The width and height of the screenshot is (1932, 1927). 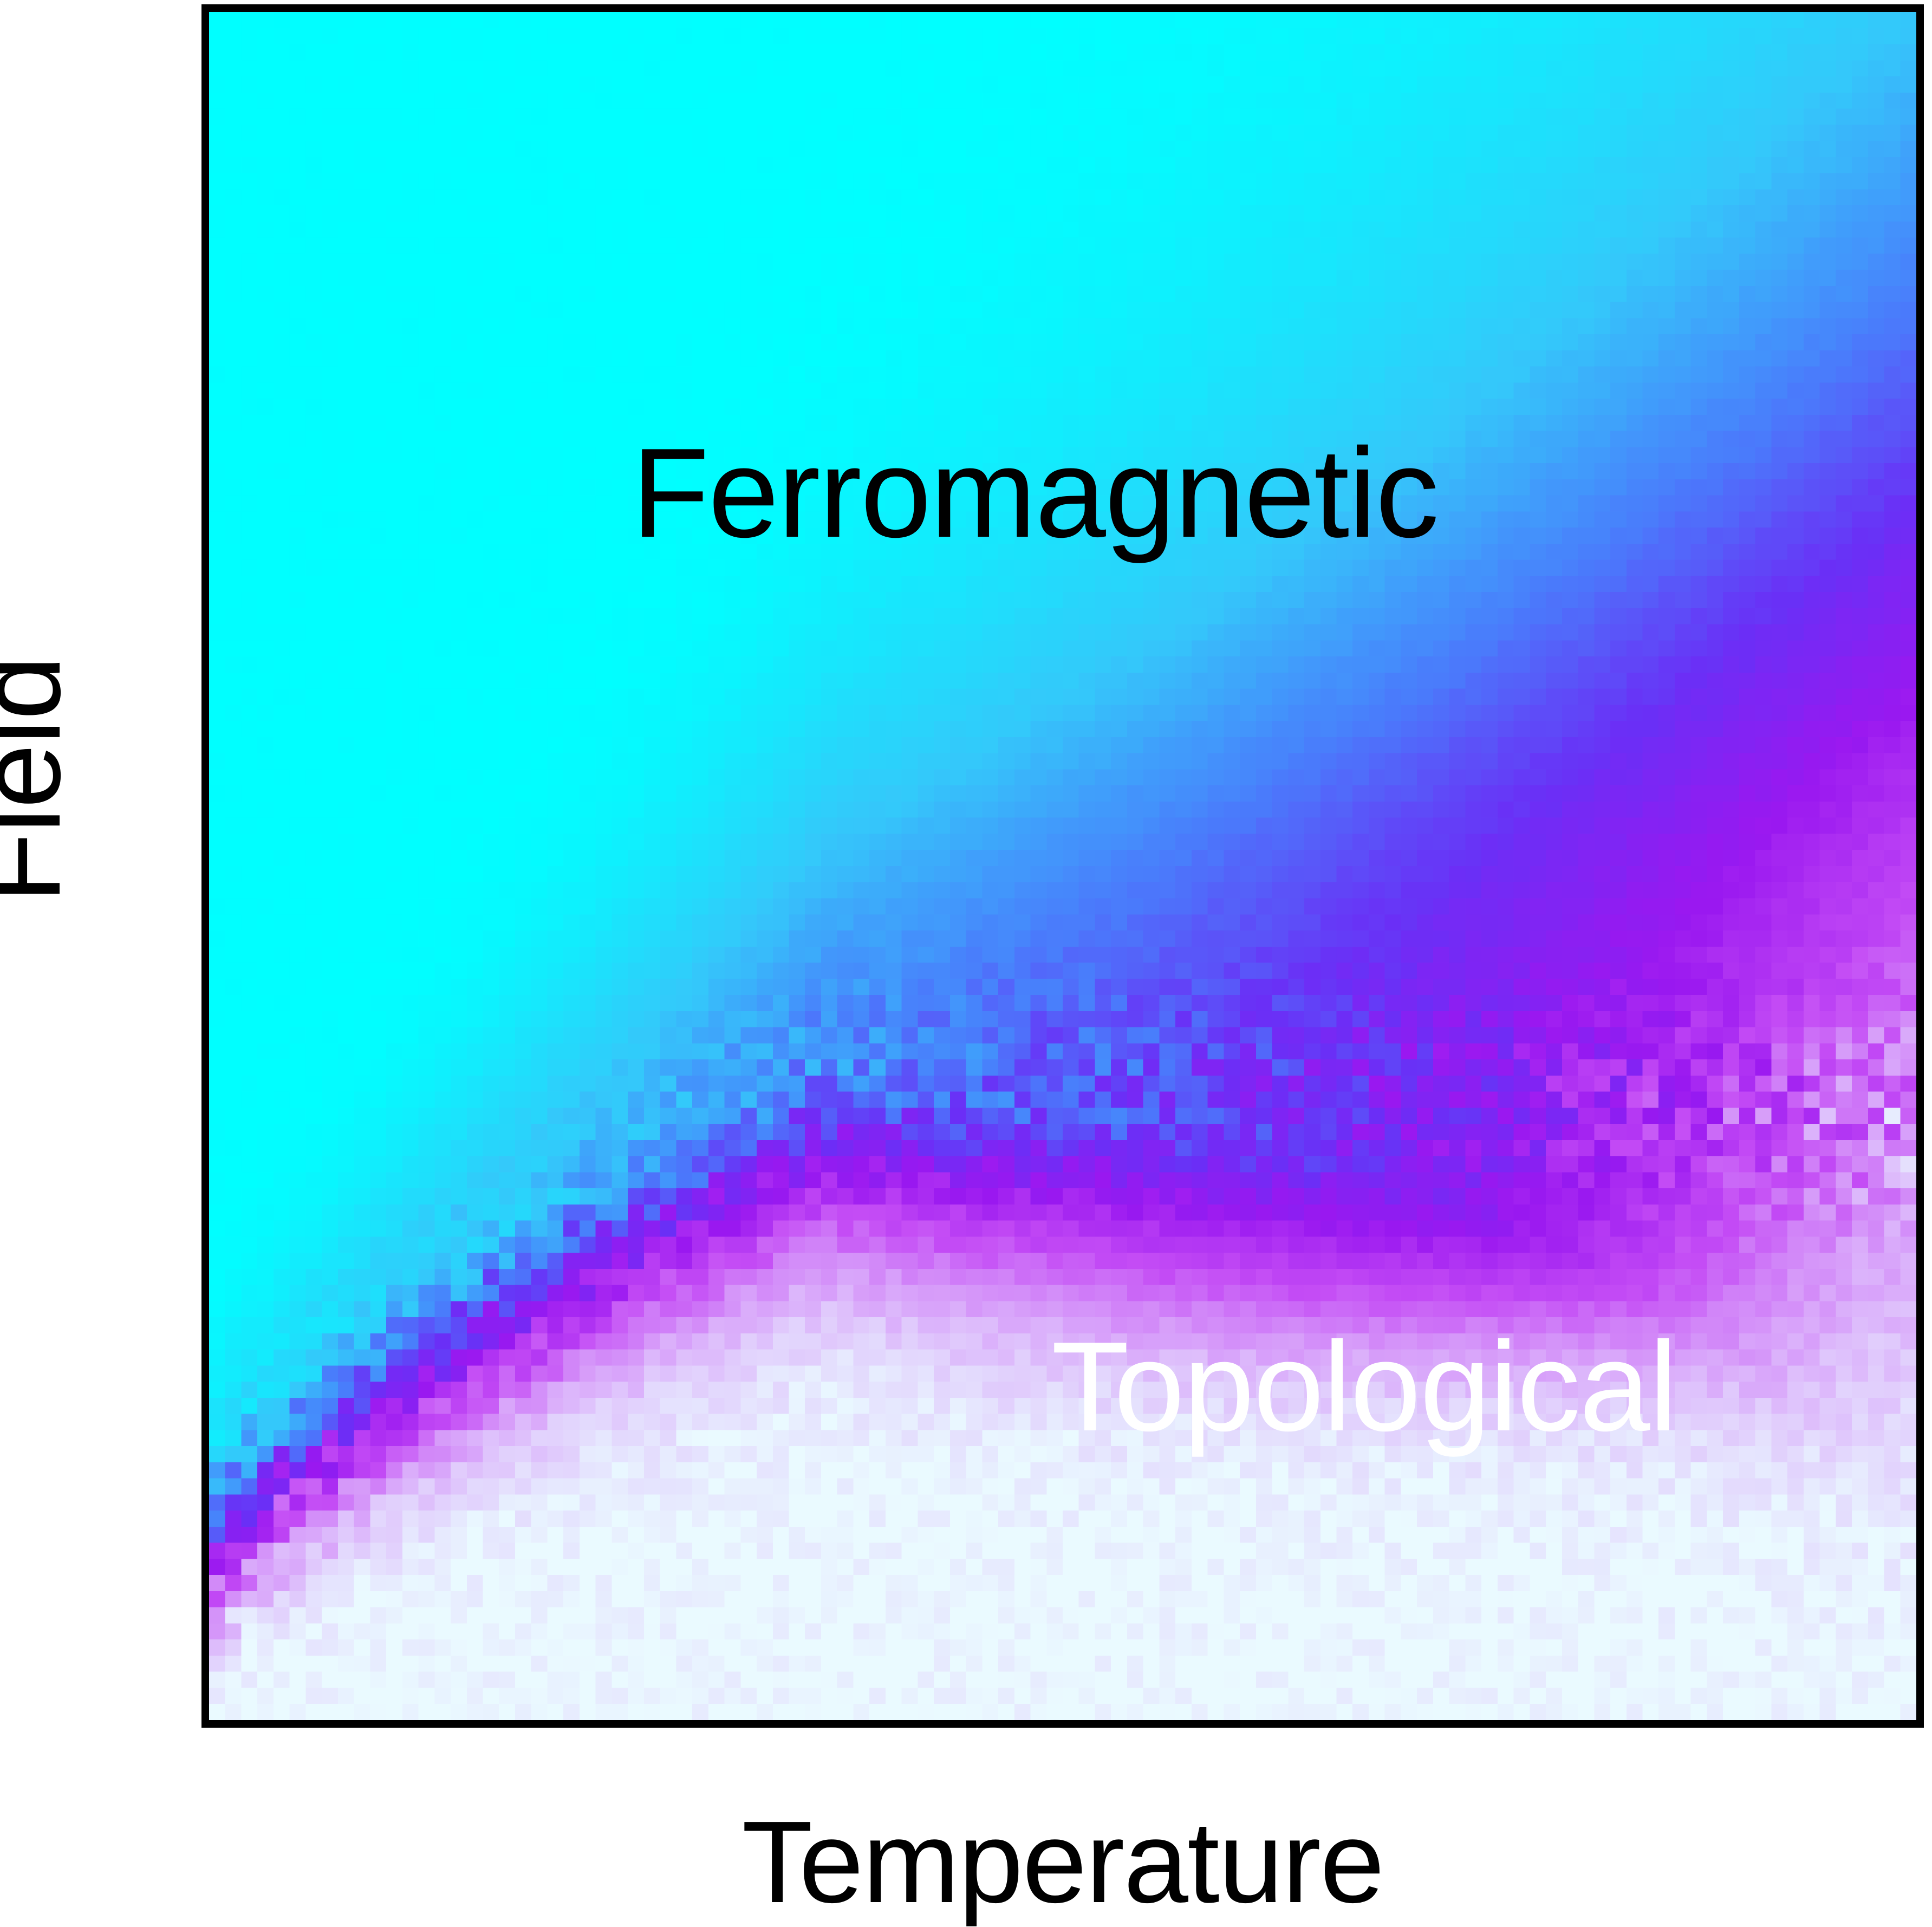 I want to click on x-axis-title-text: Temperature, so click(x=1063, y=1862).